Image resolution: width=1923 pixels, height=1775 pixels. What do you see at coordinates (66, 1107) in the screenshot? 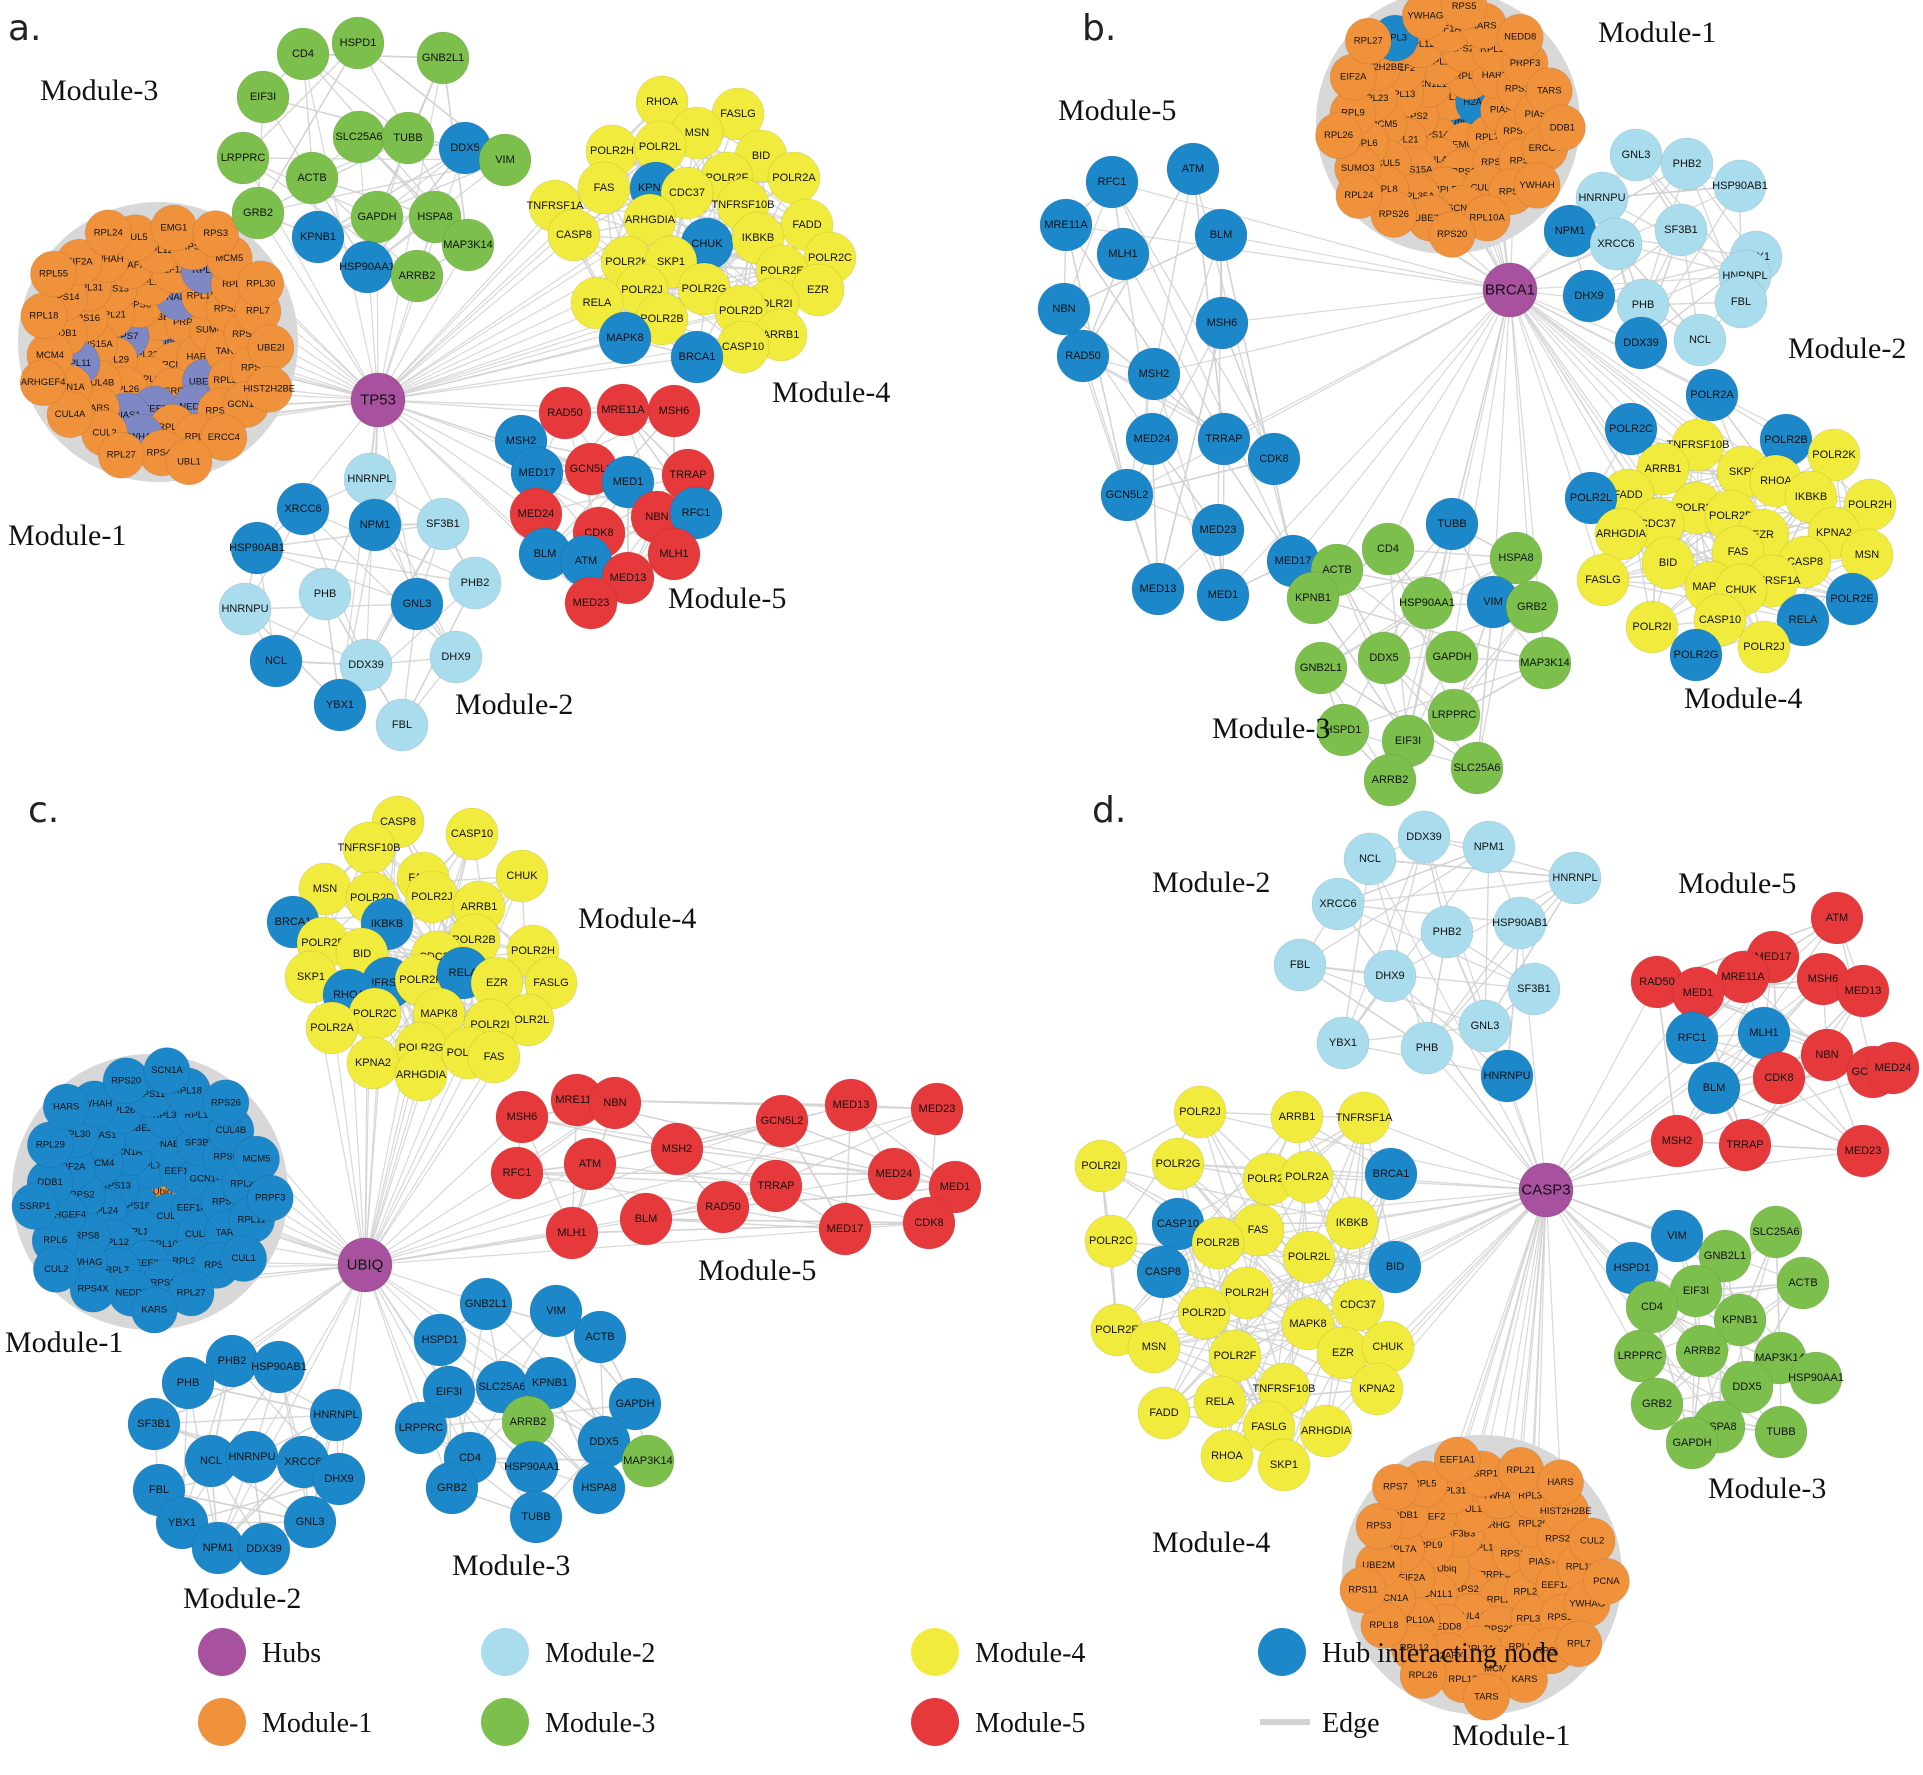
I see `node-HARS: HARS` at bounding box center [66, 1107].